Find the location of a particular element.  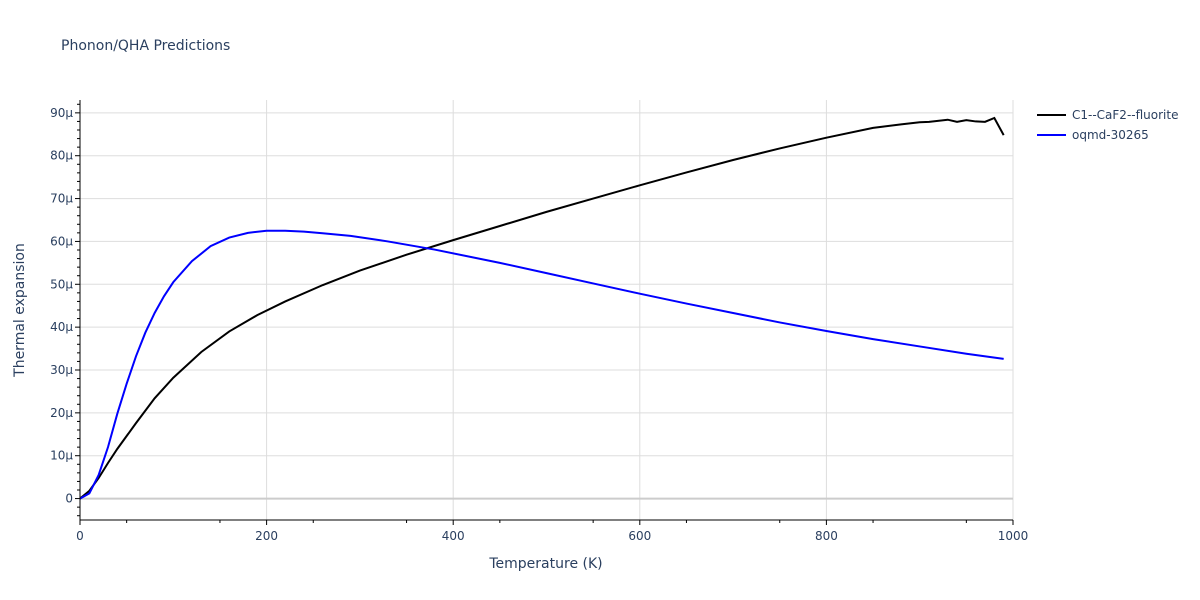

legend: C1--CaF2--fluorite oqmd-30265 is located at coordinates (1107, 125).